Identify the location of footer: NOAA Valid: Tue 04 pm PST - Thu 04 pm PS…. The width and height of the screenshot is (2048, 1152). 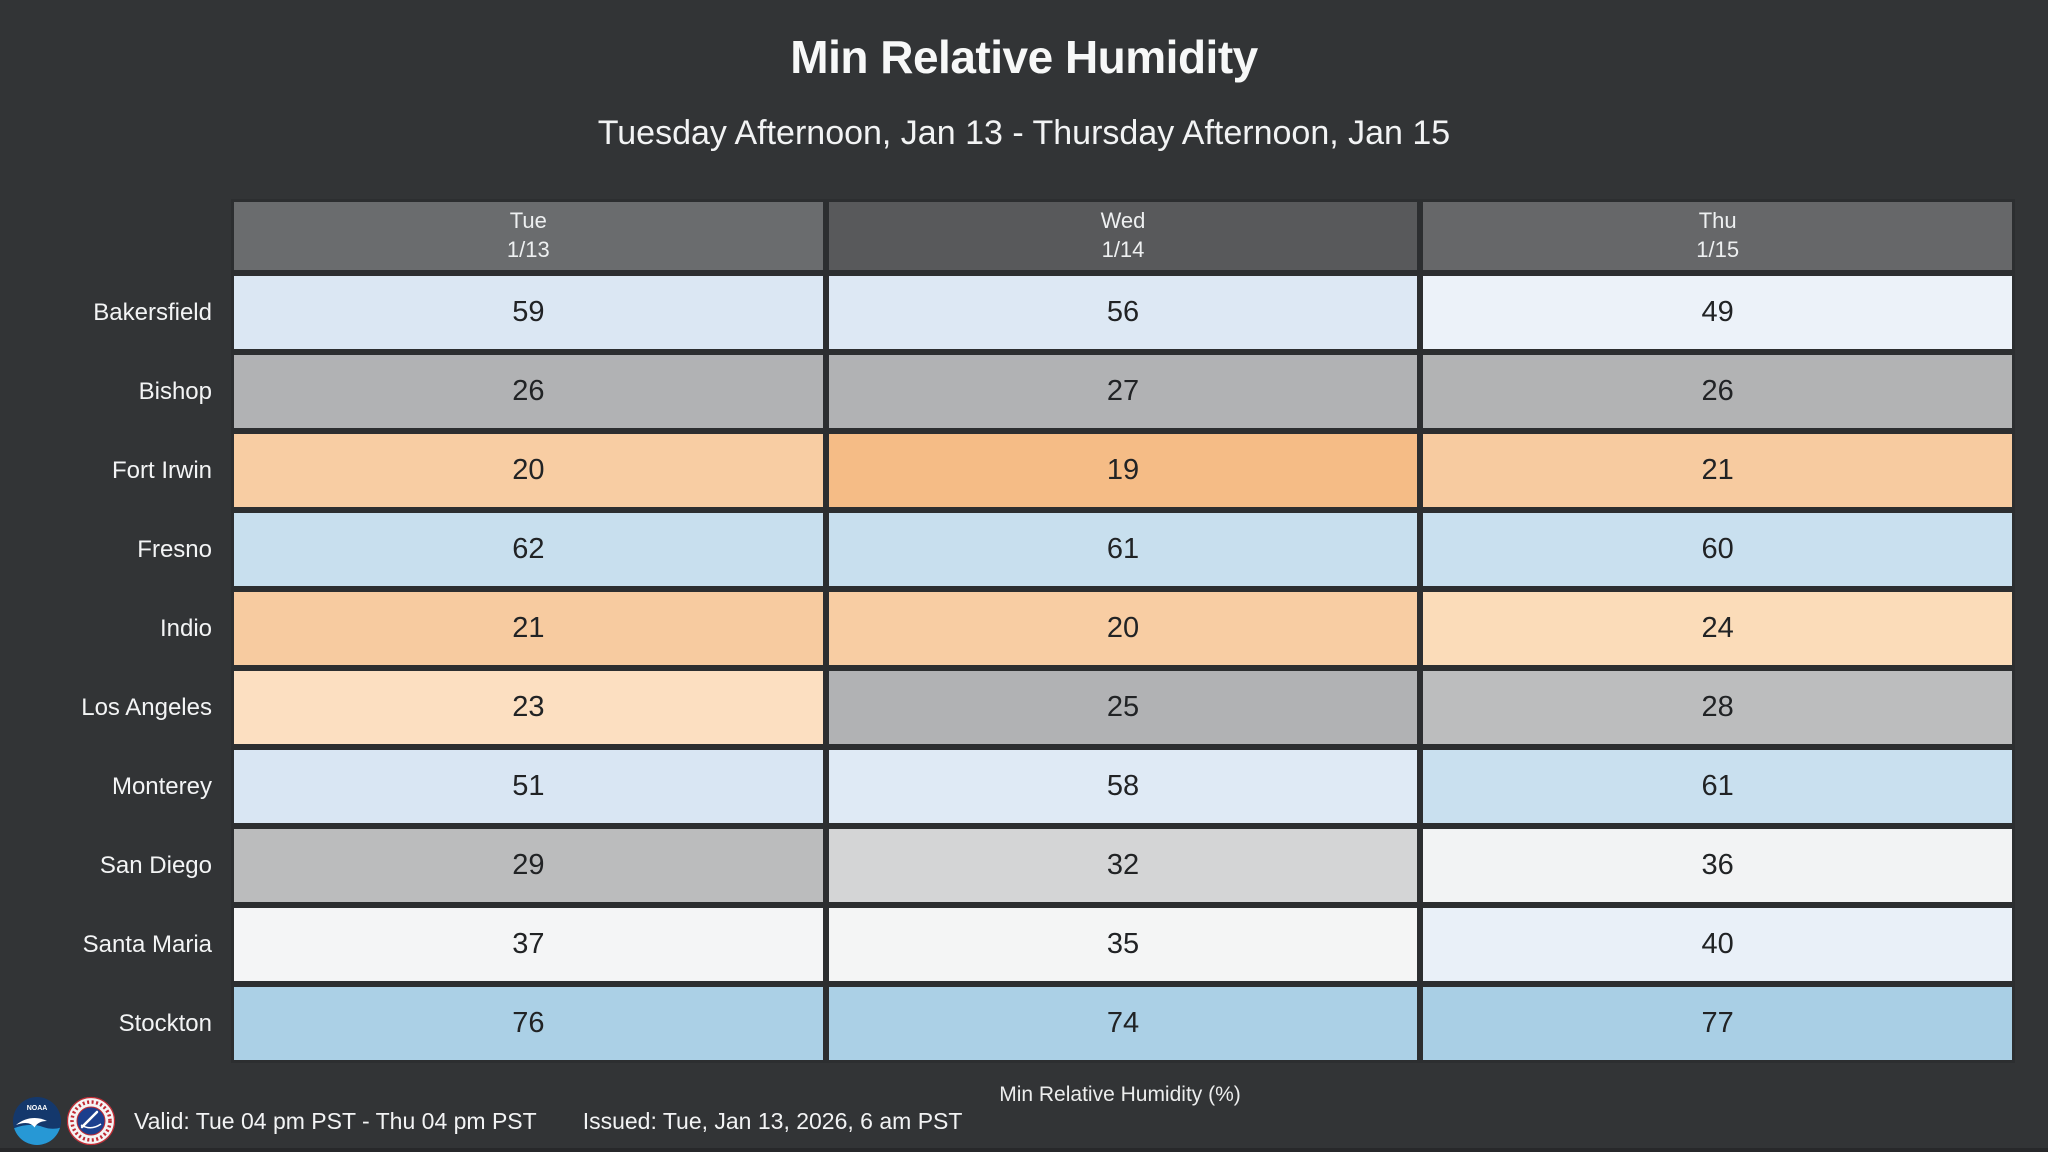
(487, 1121).